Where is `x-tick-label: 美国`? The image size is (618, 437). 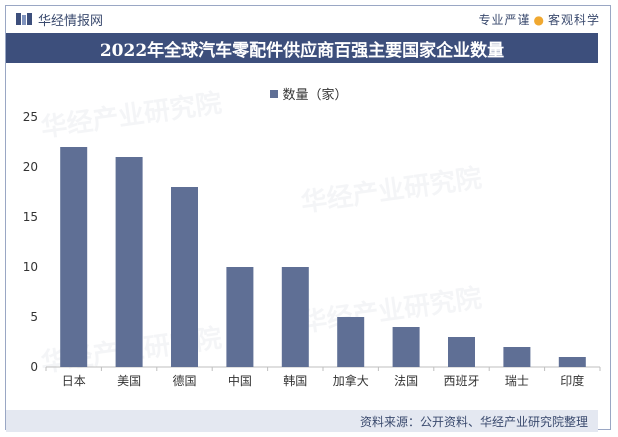
x-tick-label: 美国 is located at coordinates (129, 381).